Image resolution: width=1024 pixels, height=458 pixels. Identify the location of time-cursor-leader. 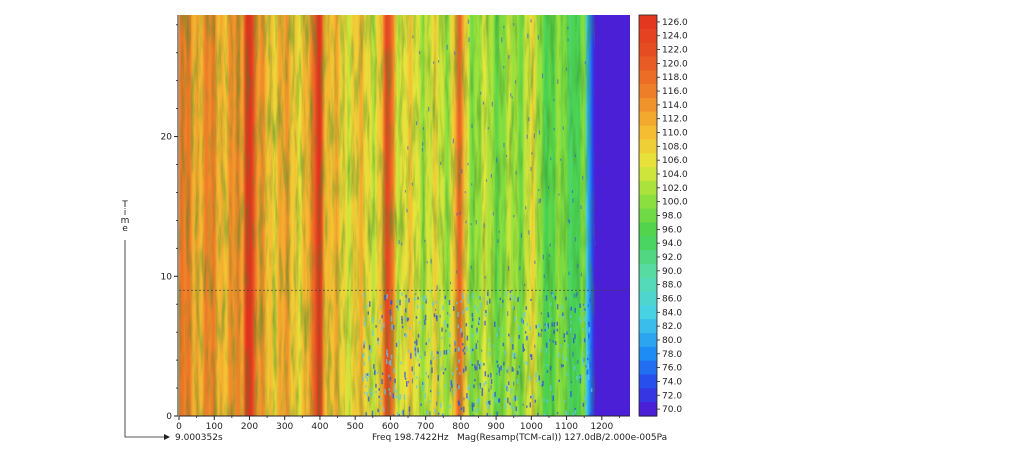
(144, 339).